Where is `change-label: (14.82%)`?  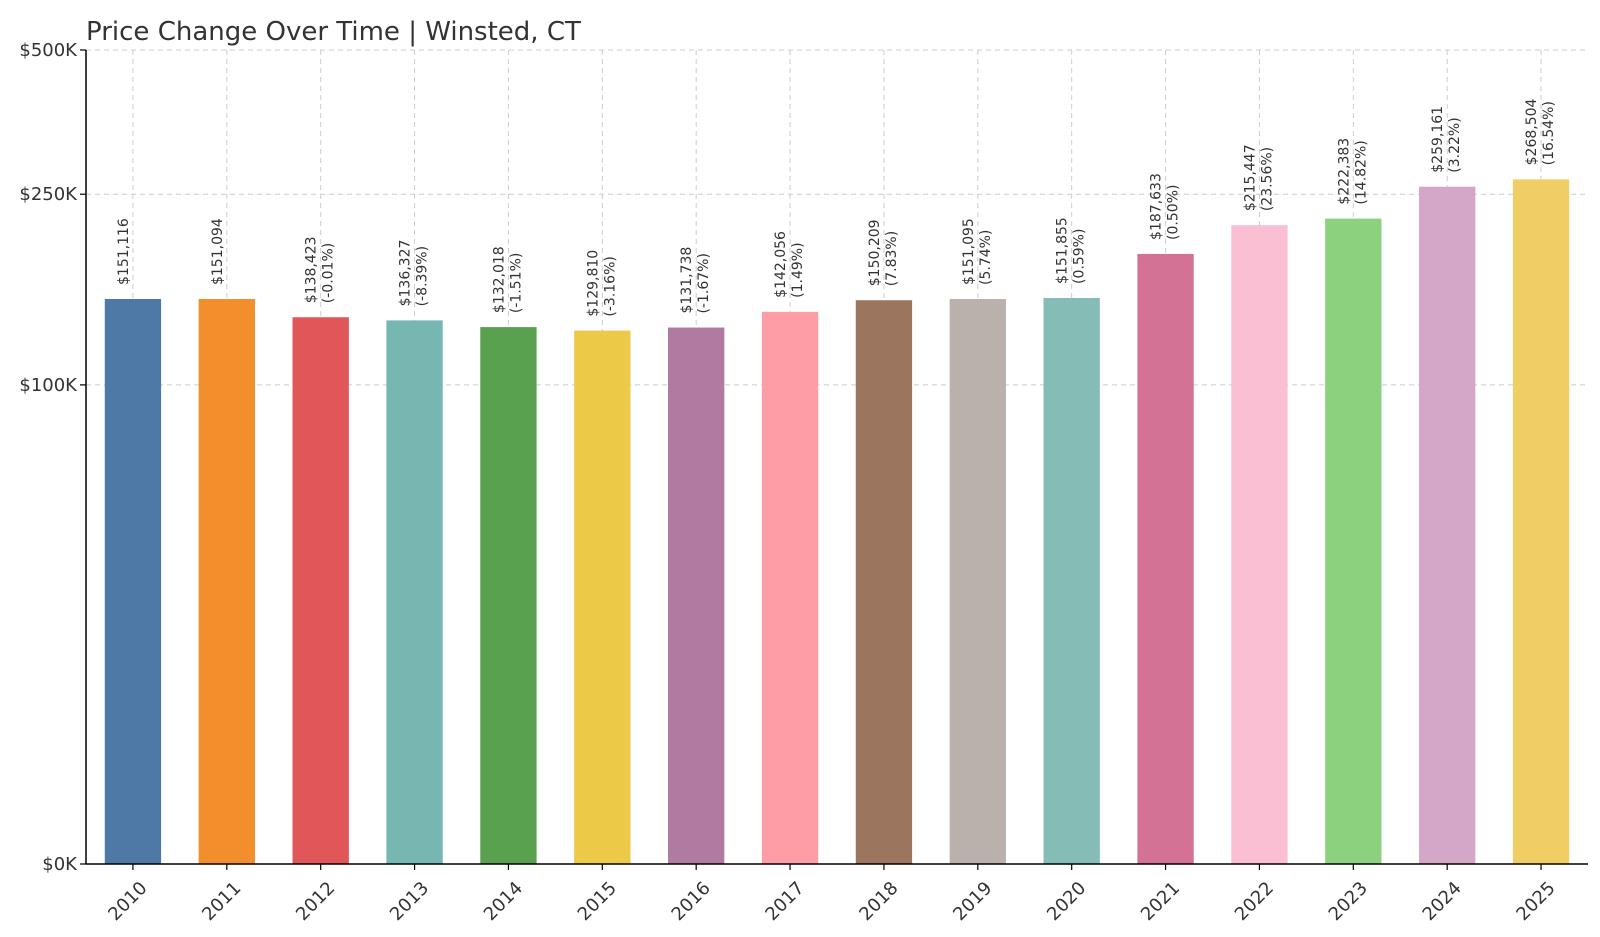 change-label: (14.82%) is located at coordinates (1361, 172).